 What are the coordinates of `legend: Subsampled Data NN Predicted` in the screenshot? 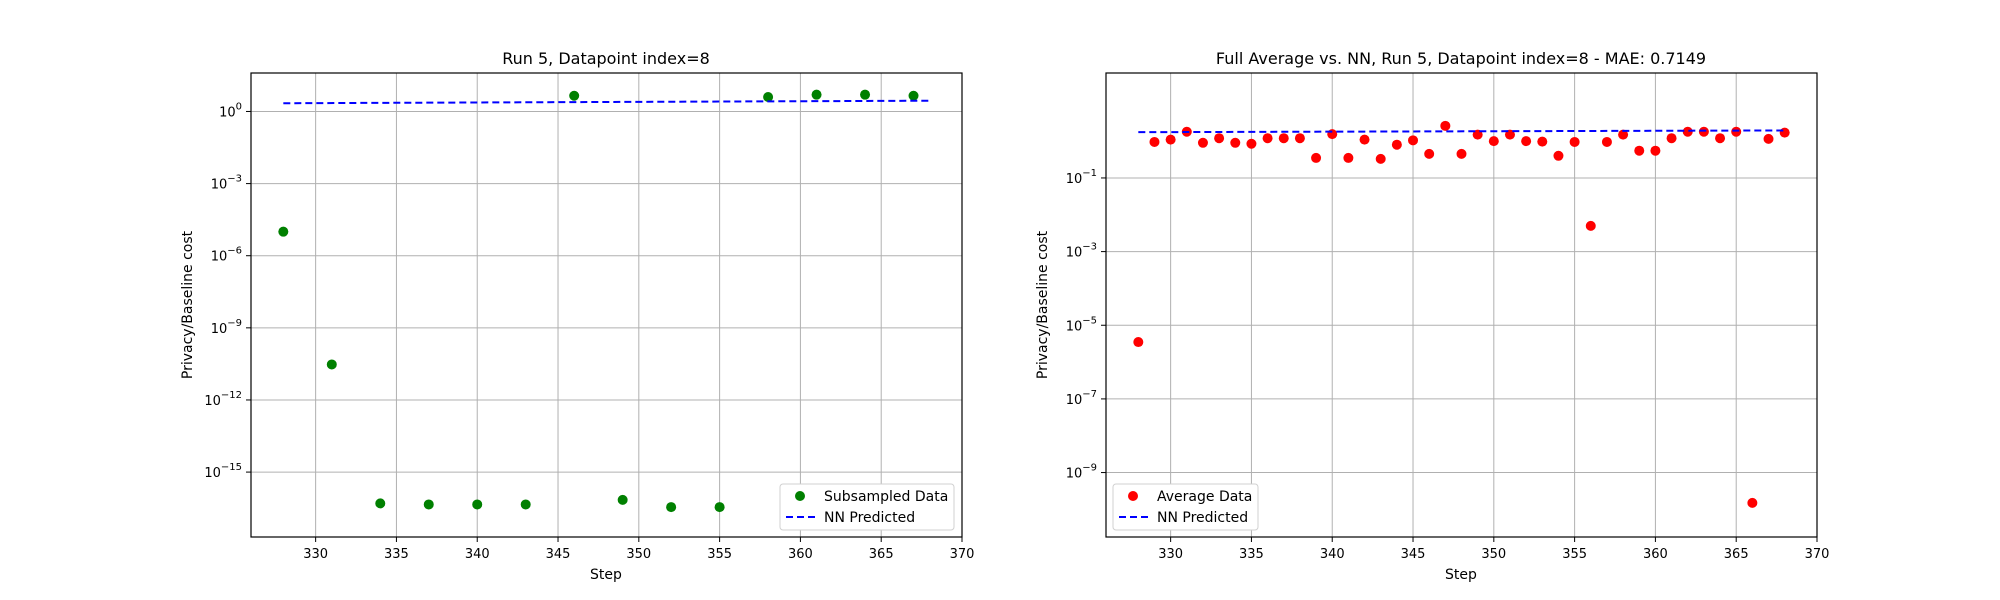 It's located at (867, 507).